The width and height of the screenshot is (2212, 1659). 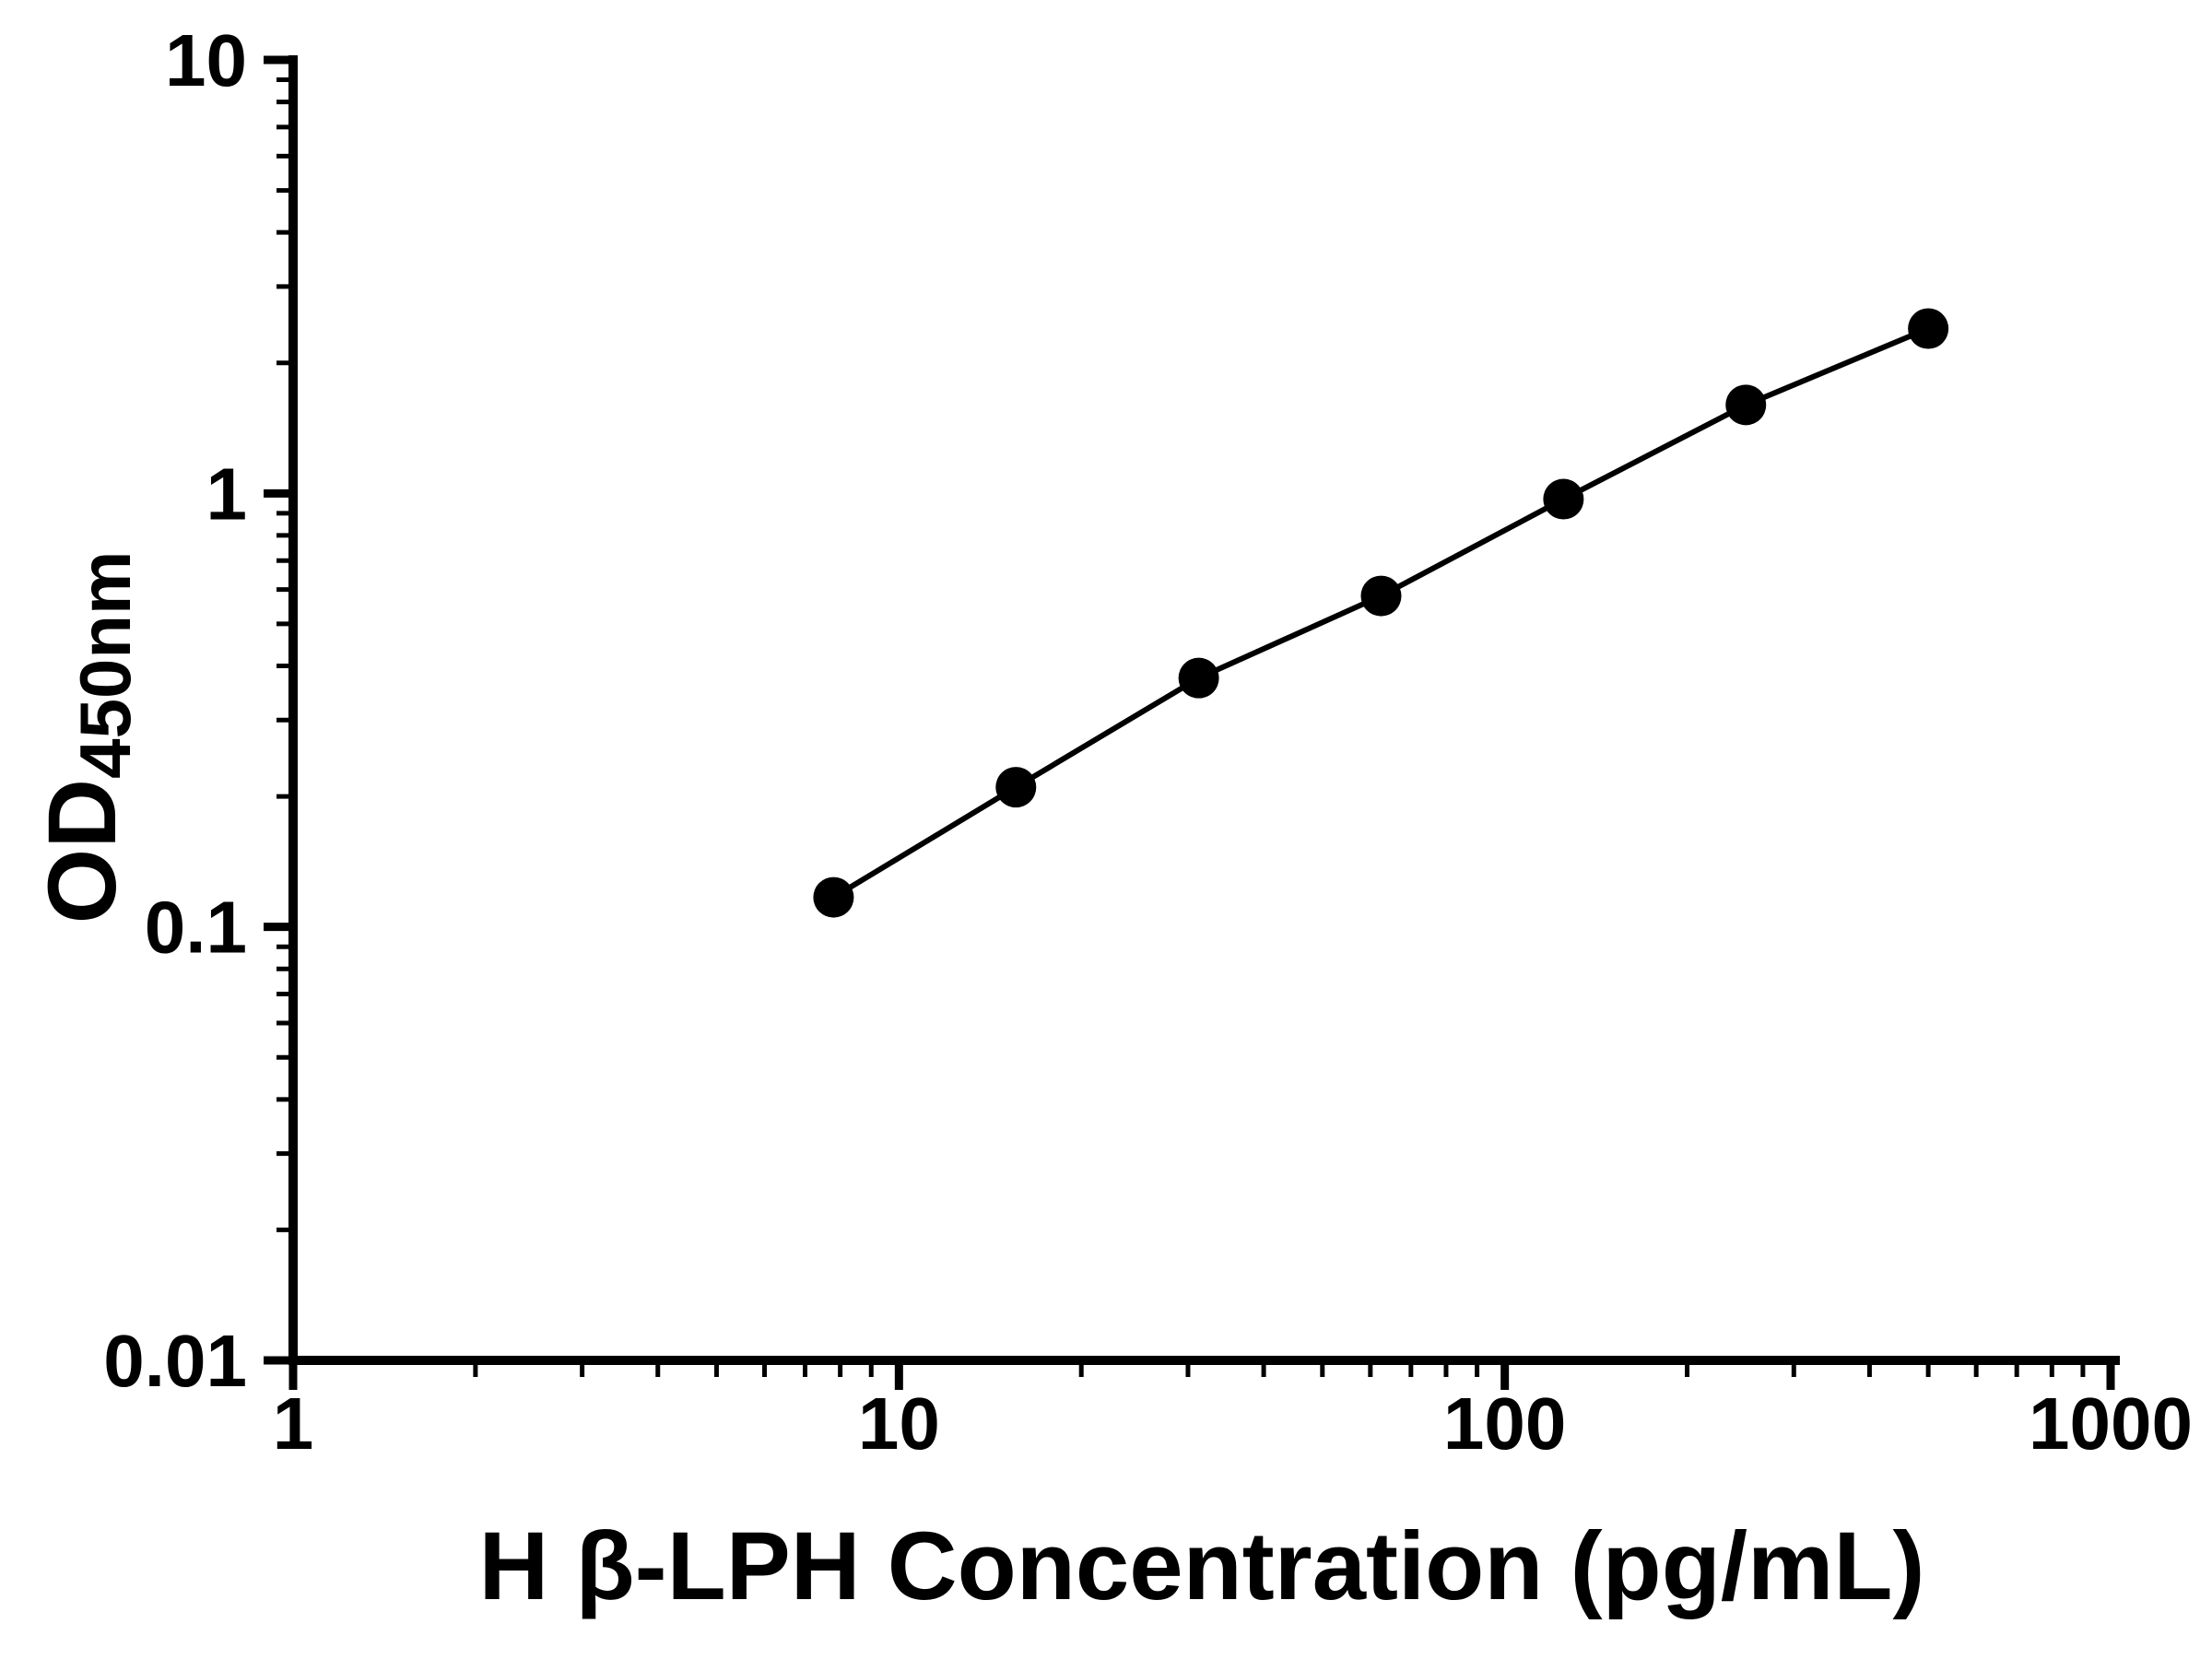 What do you see at coordinates (227, 494) in the screenshot?
I see `y-tick-label: 1` at bounding box center [227, 494].